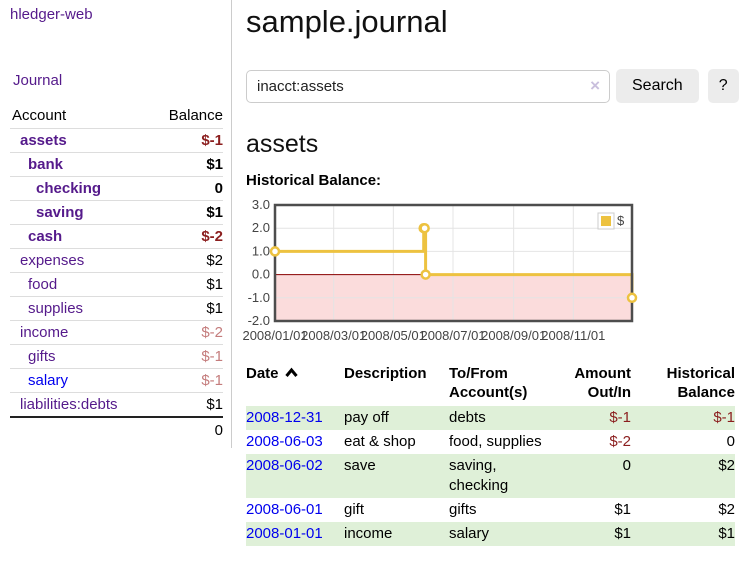 This screenshot has width=742, height=582. Describe the element at coordinates (186, 260) in the screenshot. I see `account-balance: $2` at that location.